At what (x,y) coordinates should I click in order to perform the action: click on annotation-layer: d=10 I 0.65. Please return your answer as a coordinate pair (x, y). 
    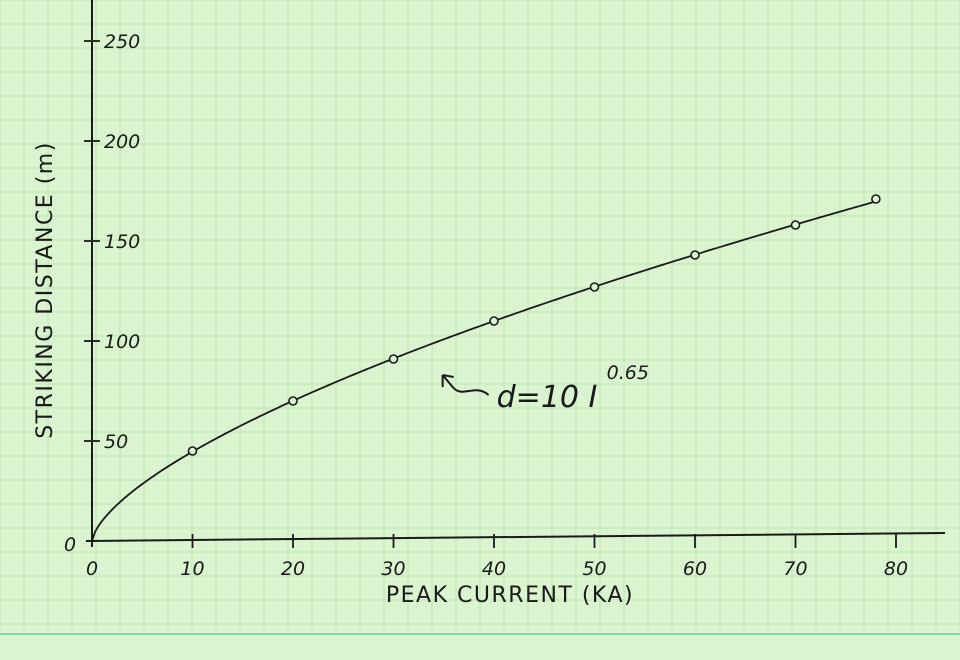
    Looking at the image, I should click on (545, 388).